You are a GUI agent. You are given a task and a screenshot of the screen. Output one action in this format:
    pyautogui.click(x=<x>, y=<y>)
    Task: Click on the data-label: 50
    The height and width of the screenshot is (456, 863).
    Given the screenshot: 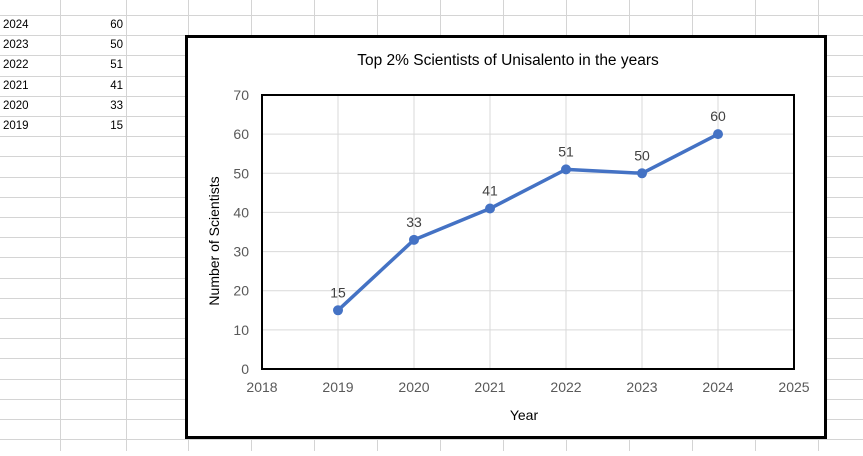 What is the action you would take?
    pyautogui.click(x=642, y=155)
    